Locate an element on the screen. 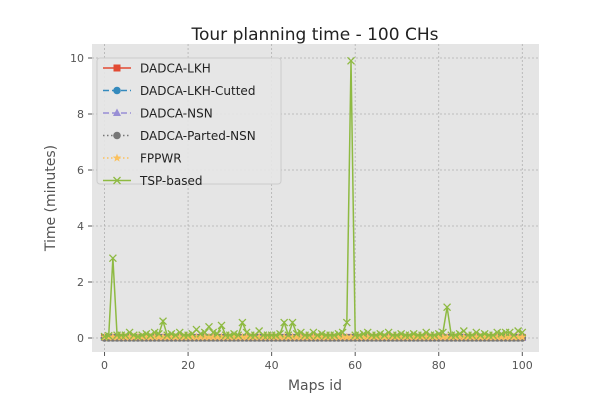  x-tick-label: 60 is located at coordinates (355, 365).